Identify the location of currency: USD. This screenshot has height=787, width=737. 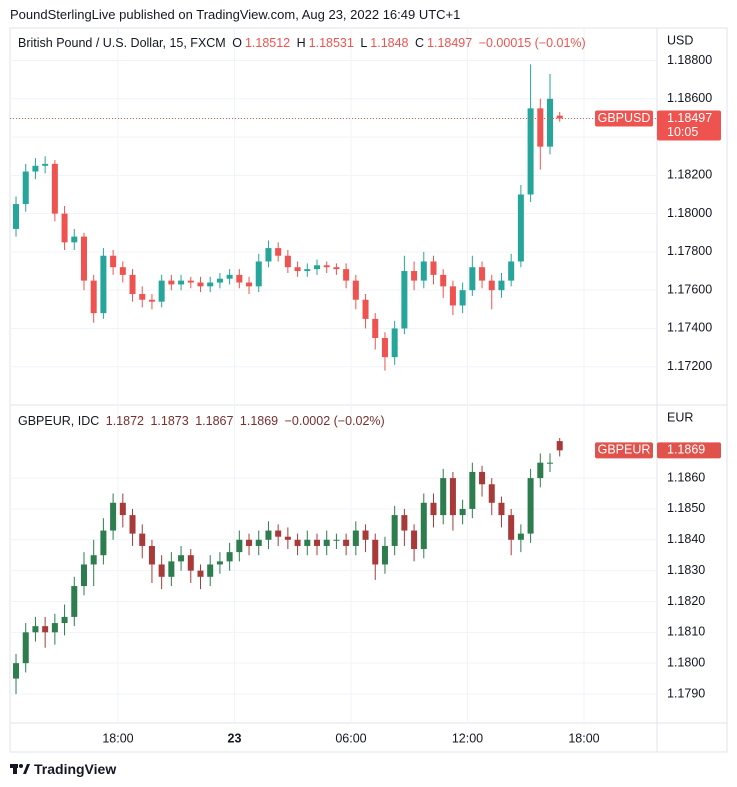
(680, 40).